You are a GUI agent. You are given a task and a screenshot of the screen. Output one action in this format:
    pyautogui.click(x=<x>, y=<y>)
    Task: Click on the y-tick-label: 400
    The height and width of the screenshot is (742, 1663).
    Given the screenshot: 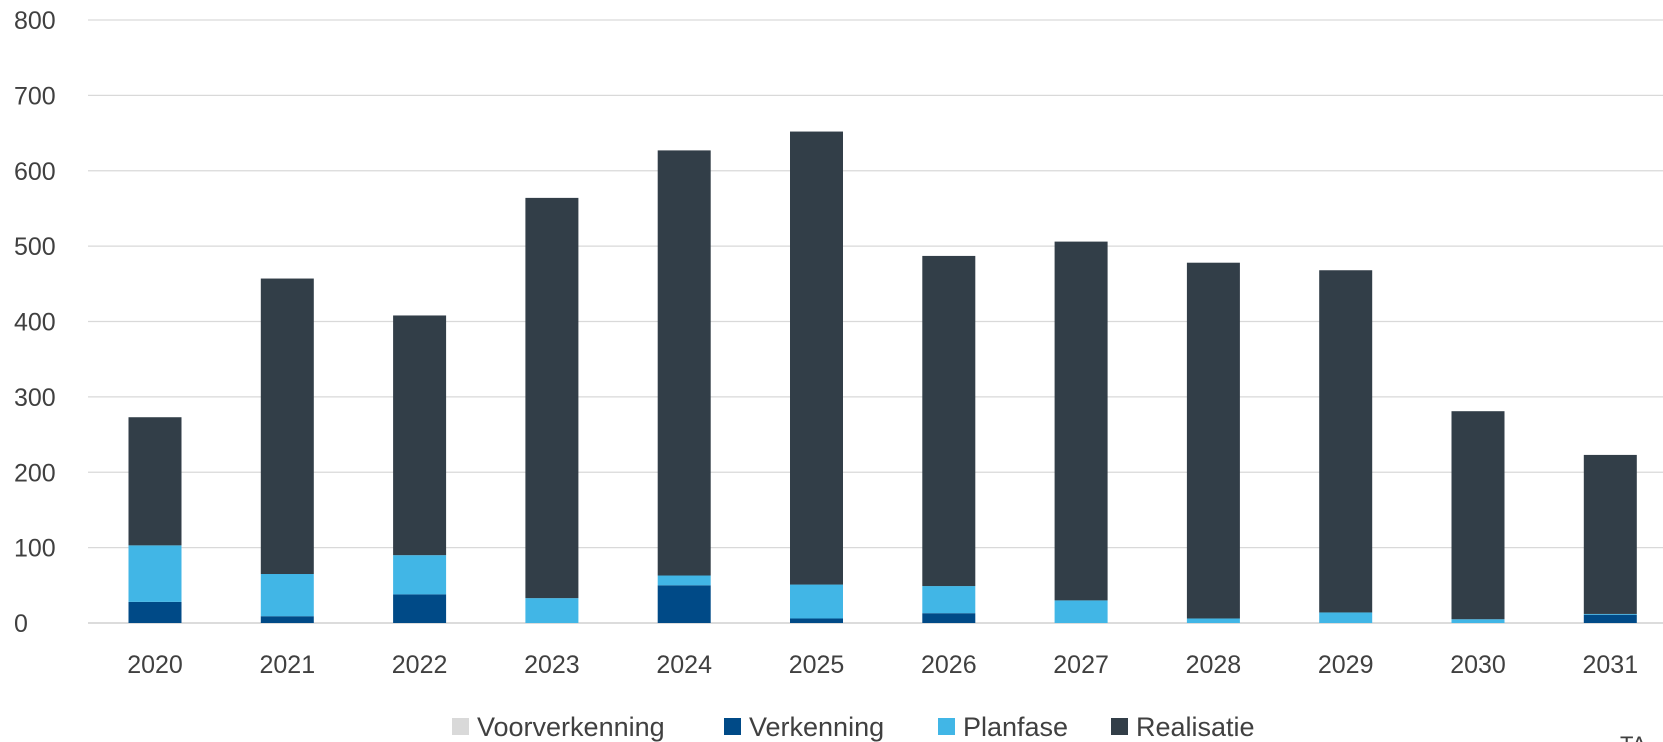 What is the action you would take?
    pyautogui.click(x=35, y=323)
    